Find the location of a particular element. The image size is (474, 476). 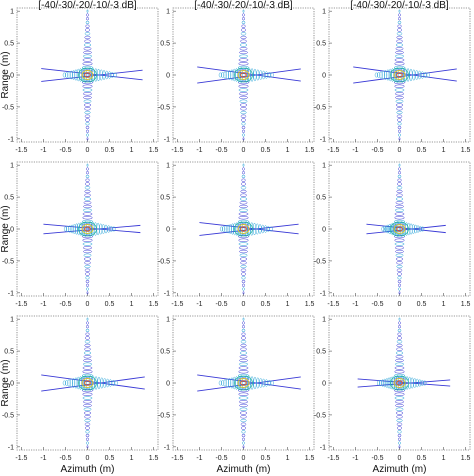

y-tick-label: 0 is located at coordinates (168, 230).